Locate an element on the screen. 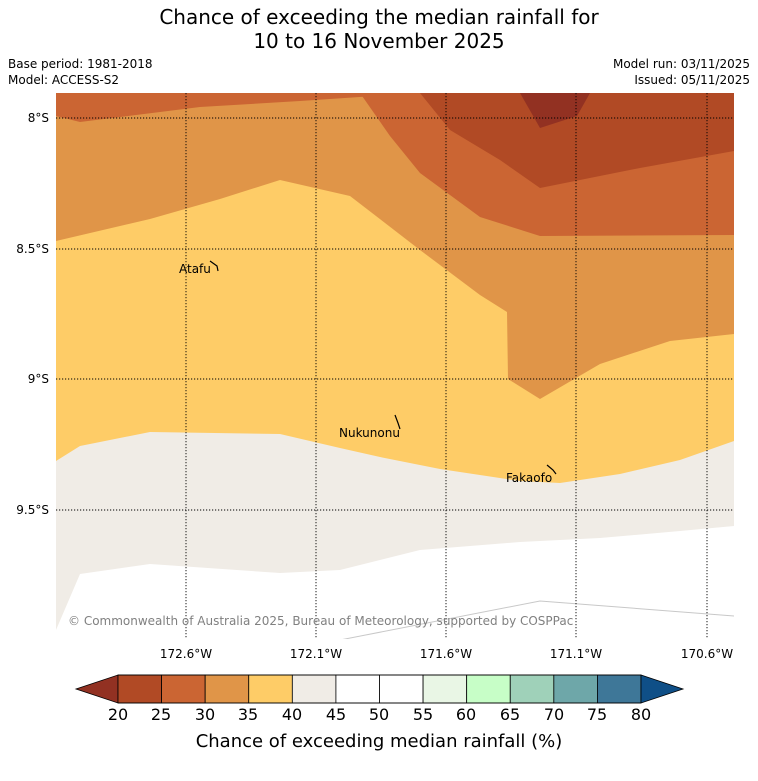 This screenshot has height=781, width=758. base-period: Base period: 1981-2018 is located at coordinates (80, 64).